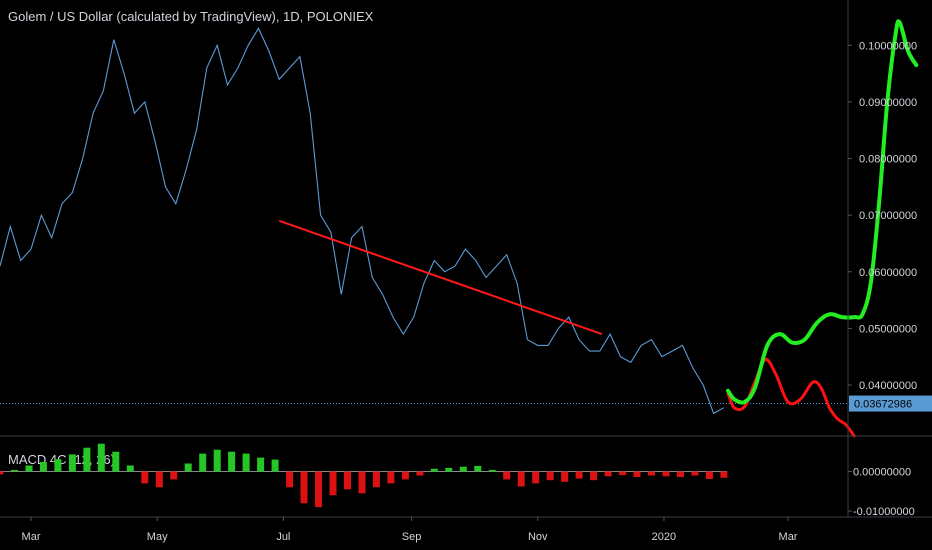 The width and height of the screenshot is (932, 550). What do you see at coordinates (822, 212) in the screenshot?
I see `bullish-projection` at bounding box center [822, 212].